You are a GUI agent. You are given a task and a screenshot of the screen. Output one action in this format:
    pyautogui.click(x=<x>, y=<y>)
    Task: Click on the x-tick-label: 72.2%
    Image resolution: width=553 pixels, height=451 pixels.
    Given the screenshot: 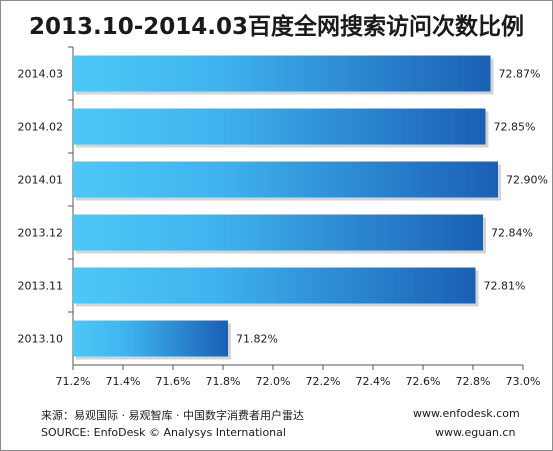 What is the action you would take?
    pyautogui.click(x=323, y=381)
    